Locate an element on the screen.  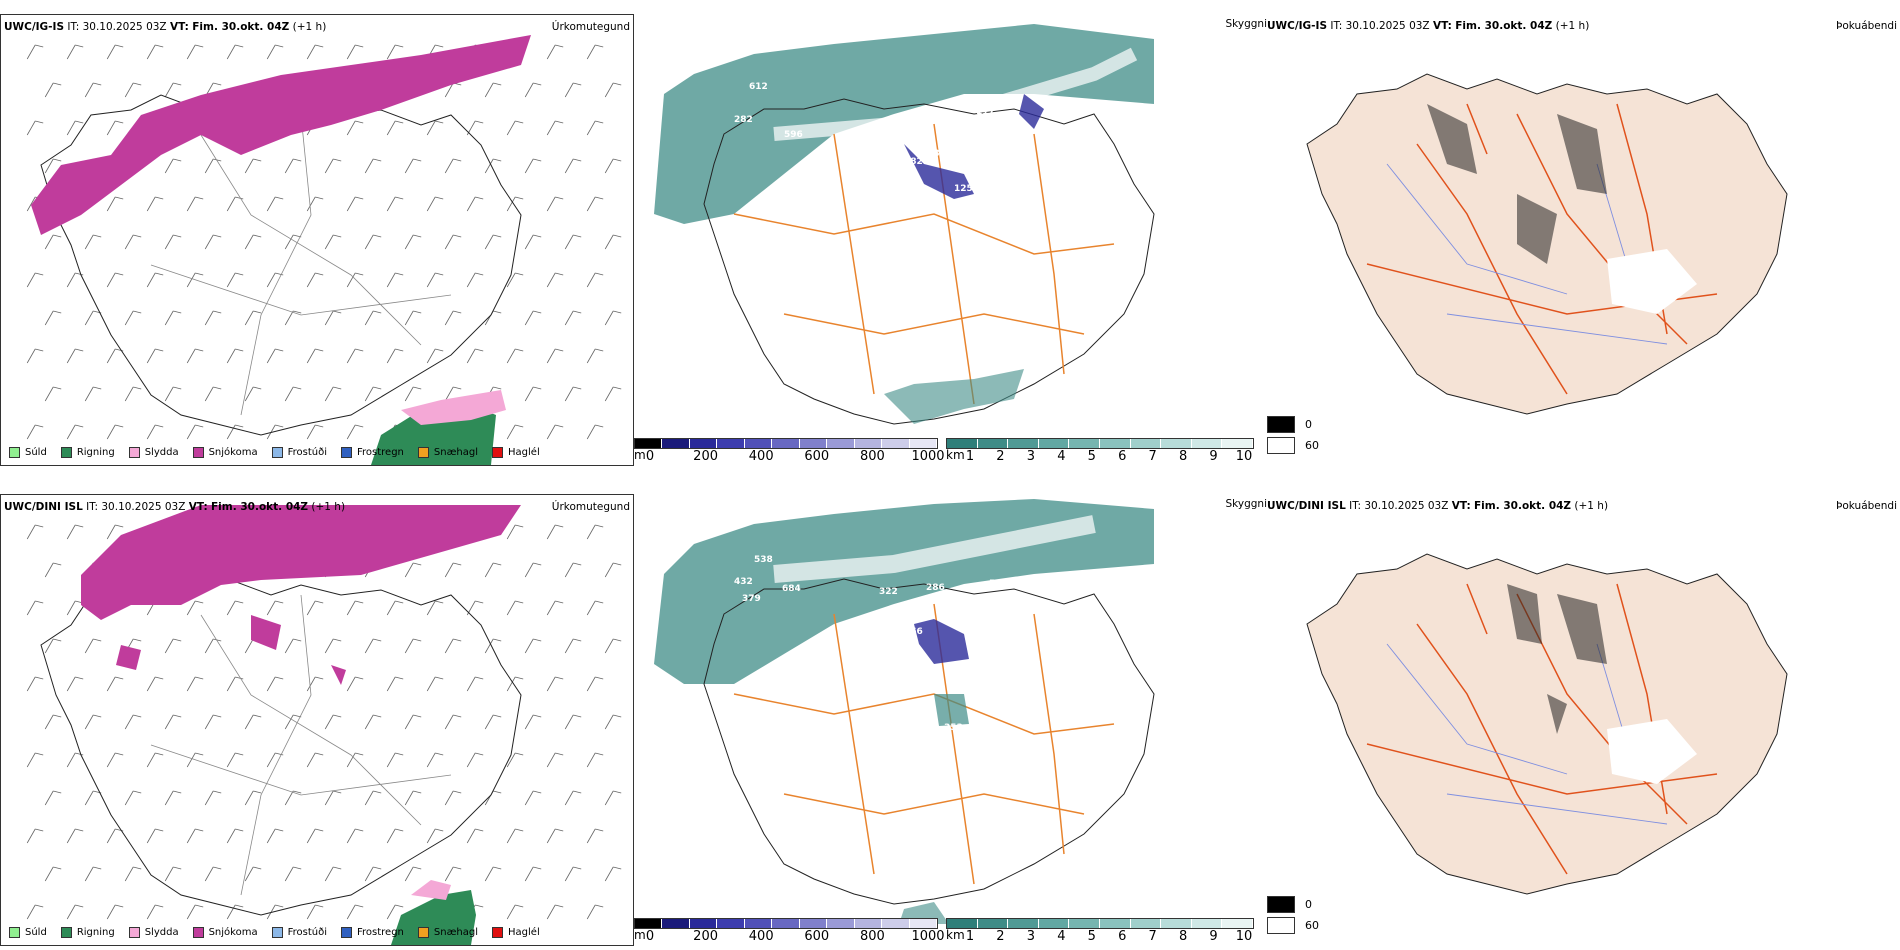
colorbar-tick: 1000 is located at coordinates (928, 456).